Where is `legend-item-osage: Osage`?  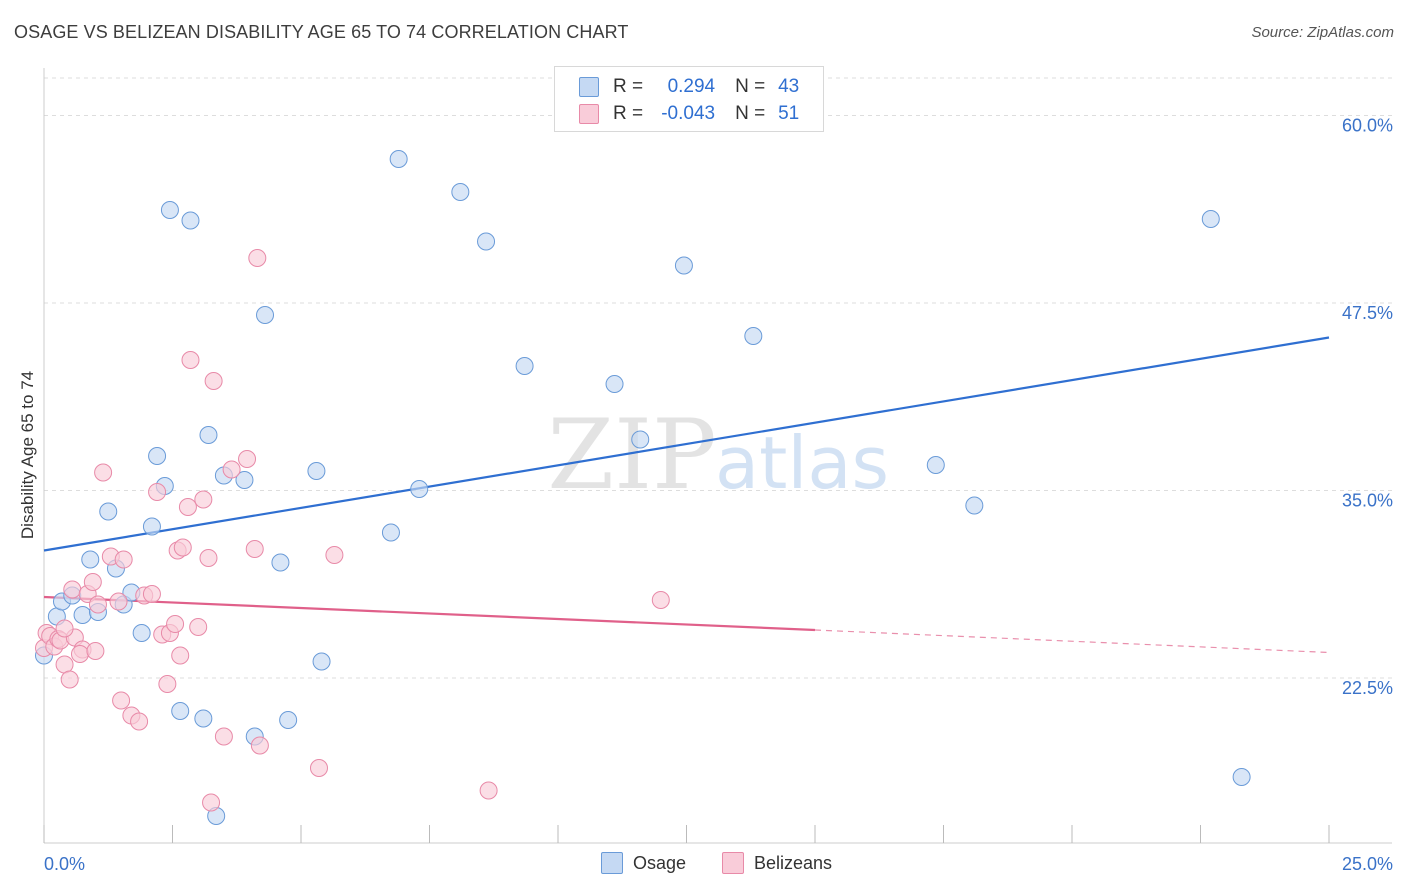
legend-item-osage: Osage is located at coordinates (643, 863).